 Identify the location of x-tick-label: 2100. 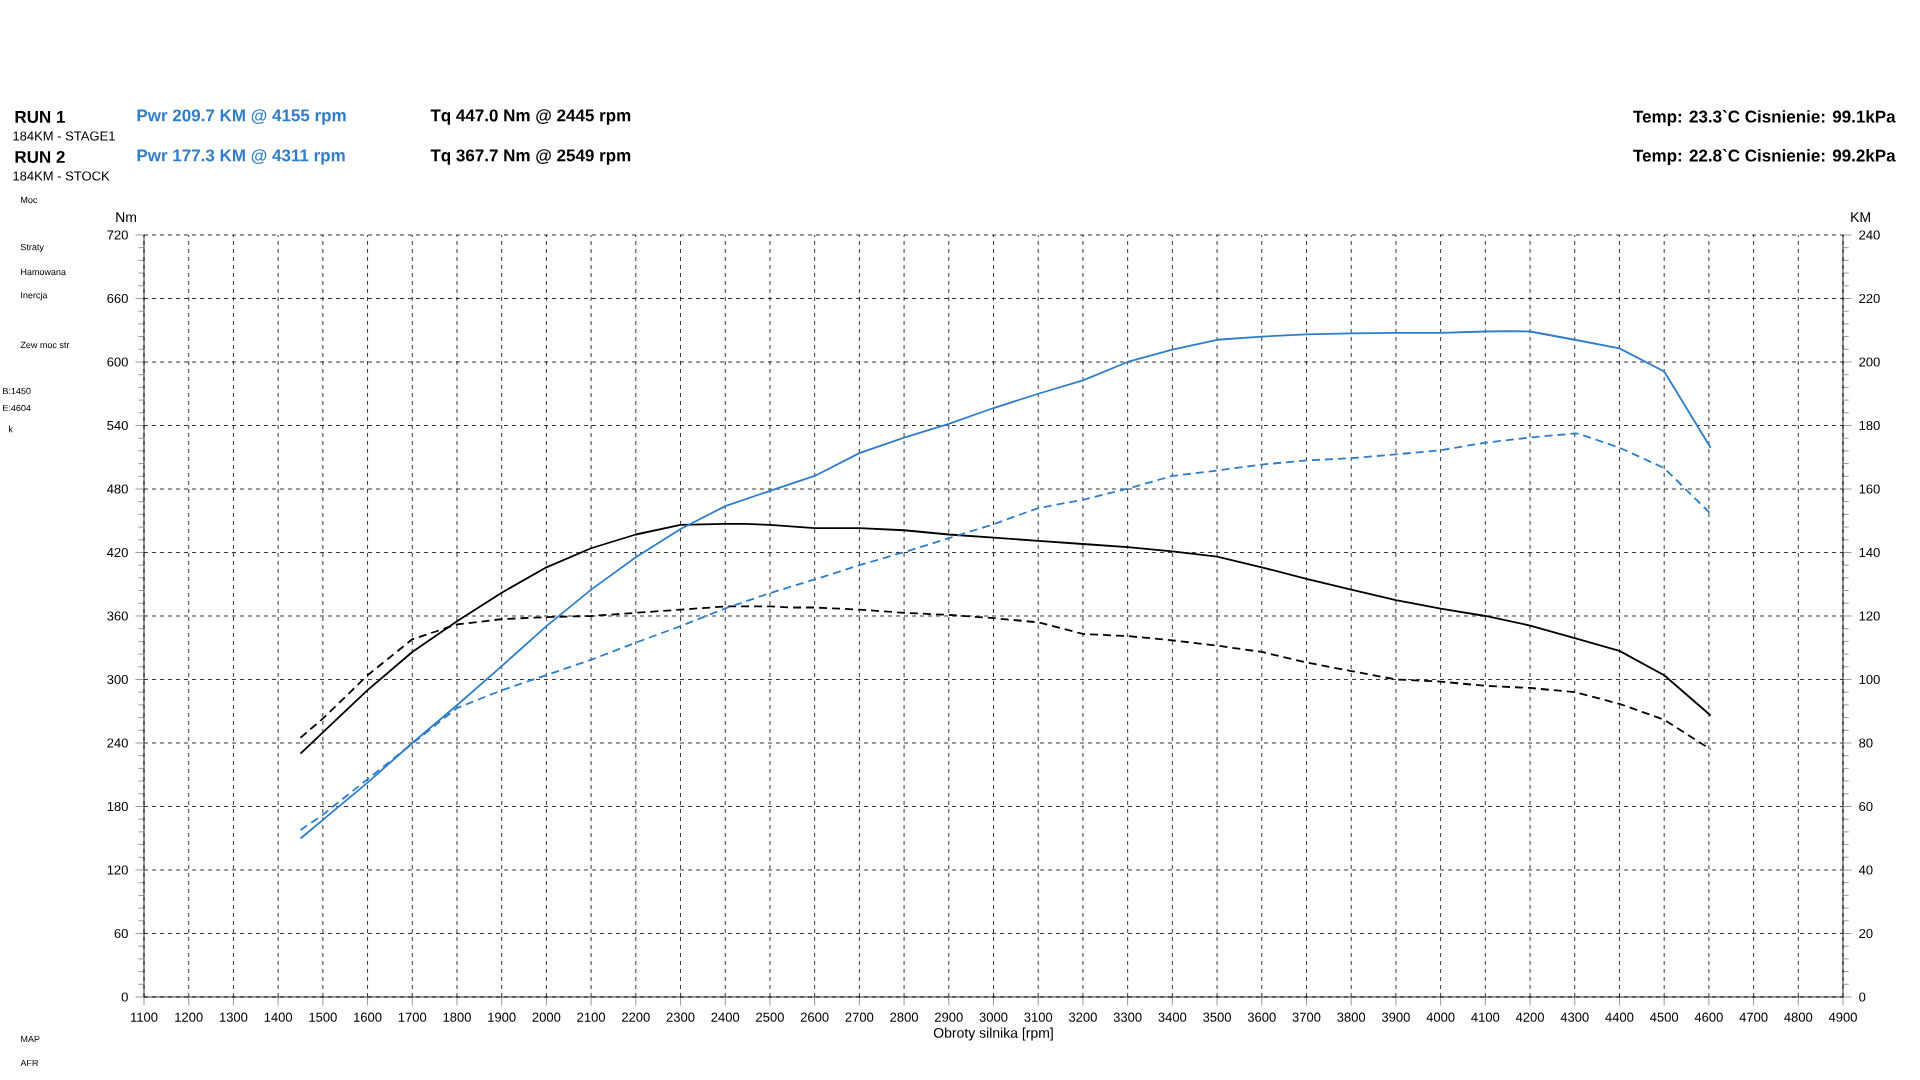
(591, 1017).